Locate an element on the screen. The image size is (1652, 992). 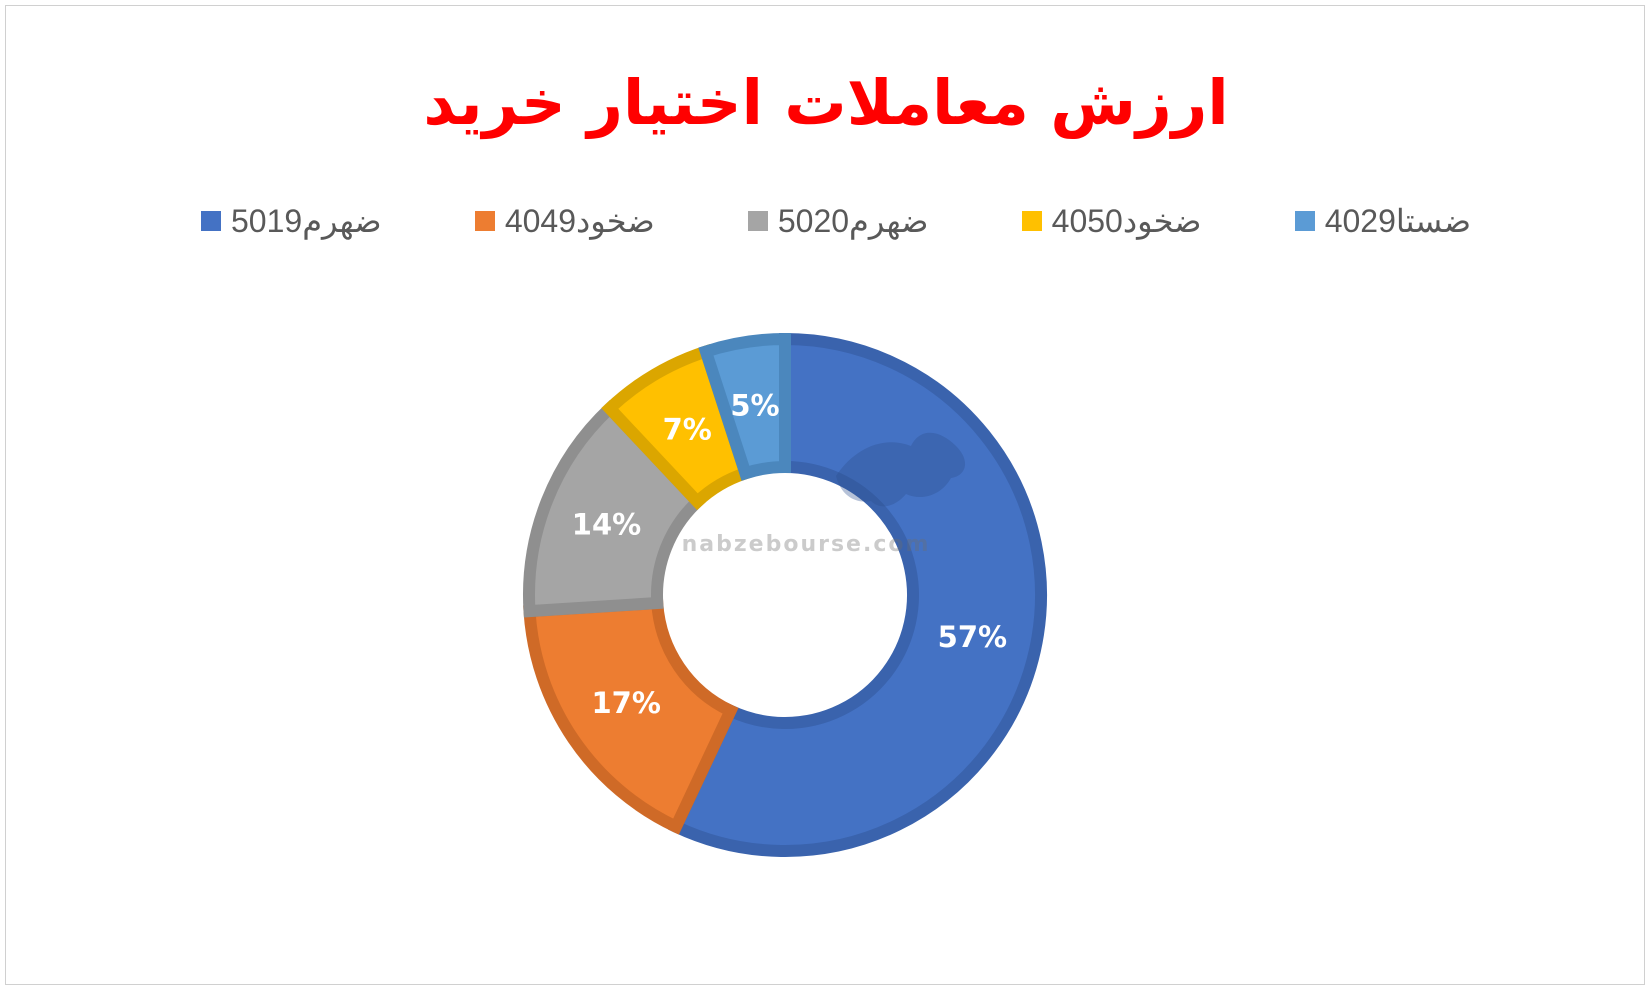
legend-item-3: ضخود4050 is located at coordinates (1111, 221).